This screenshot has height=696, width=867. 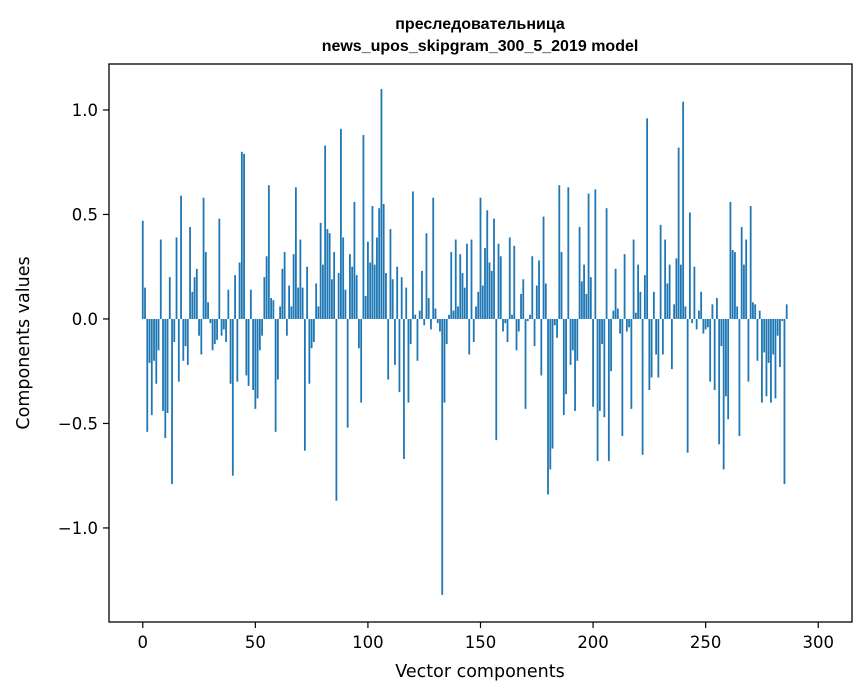 What do you see at coordinates (85, 319) in the screenshot?
I see `y-tick-label: 0.0` at bounding box center [85, 319].